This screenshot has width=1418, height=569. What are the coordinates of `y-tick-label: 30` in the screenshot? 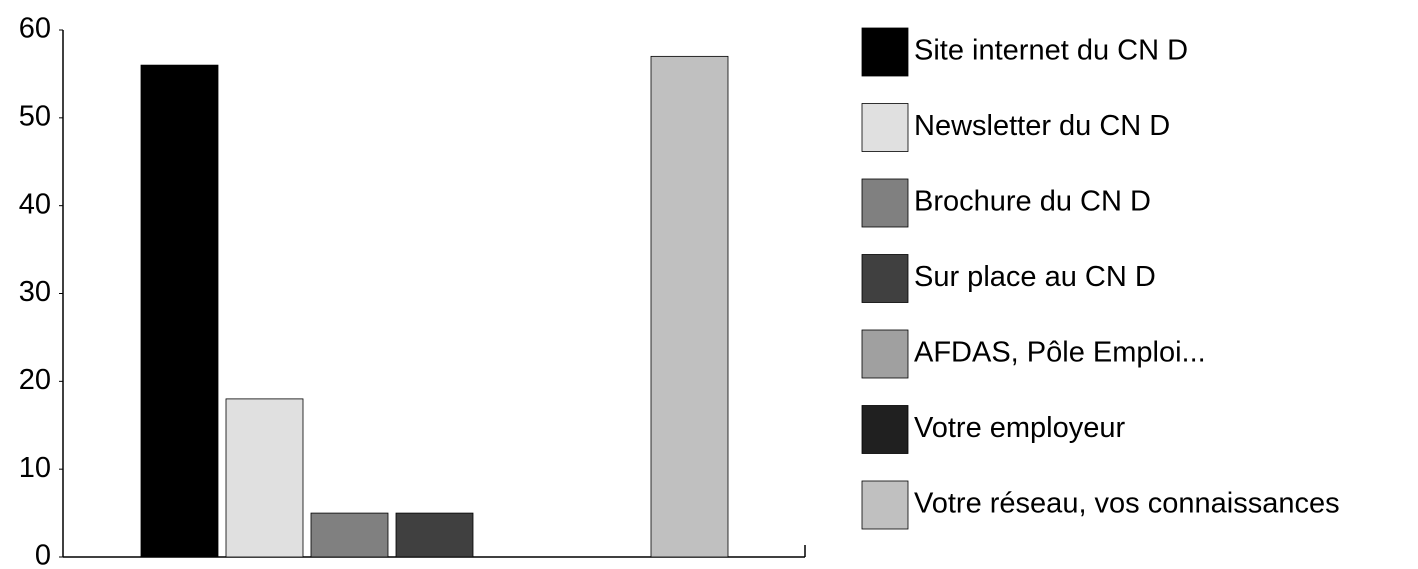 It's located at (35, 292).